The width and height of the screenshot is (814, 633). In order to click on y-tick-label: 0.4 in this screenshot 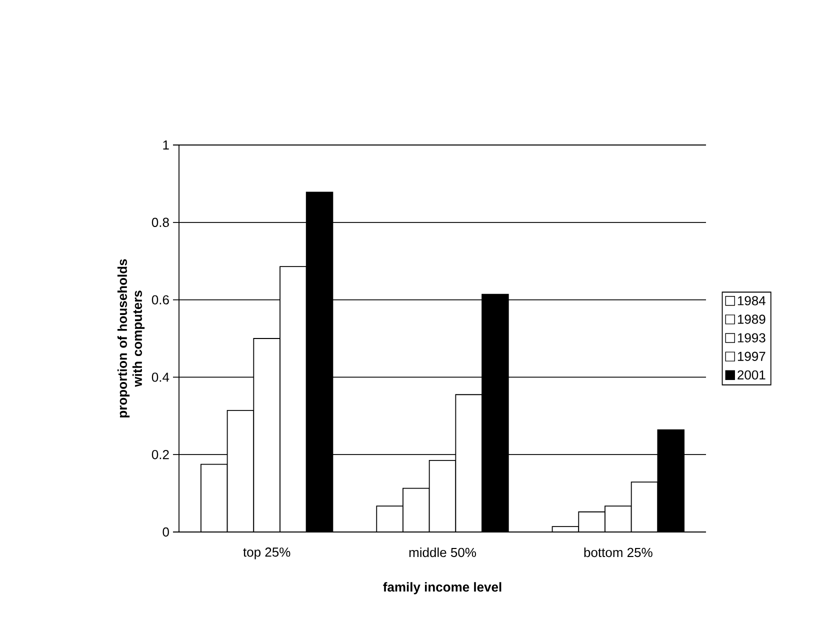, I will do `click(161, 377)`.